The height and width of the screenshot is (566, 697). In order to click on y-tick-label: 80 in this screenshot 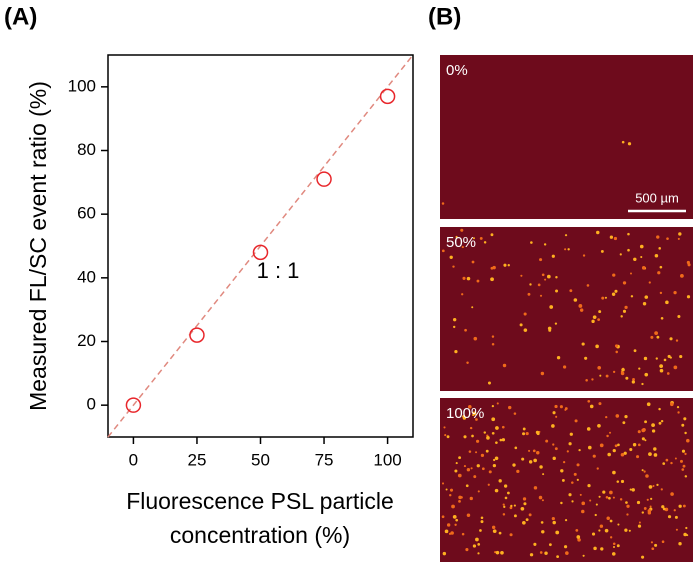, I will do `click(86, 149)`.